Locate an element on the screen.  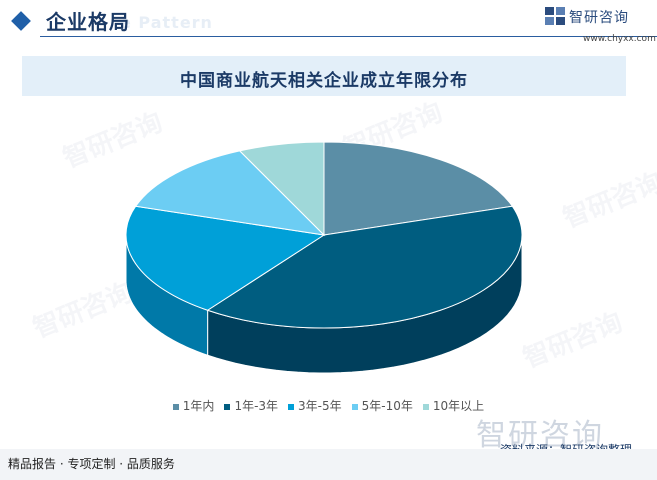
header-divider is located at coordinates (348, 36).